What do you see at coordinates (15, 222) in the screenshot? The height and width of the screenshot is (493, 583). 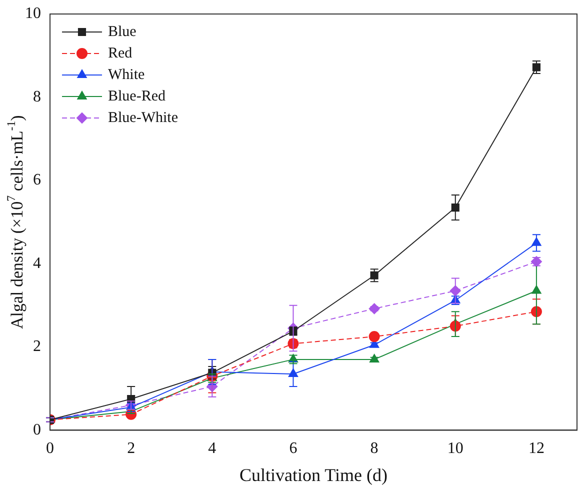 I see `y-axis-title: Algal density (×107 cells·mL-1)` at bounding box center [15, 222].